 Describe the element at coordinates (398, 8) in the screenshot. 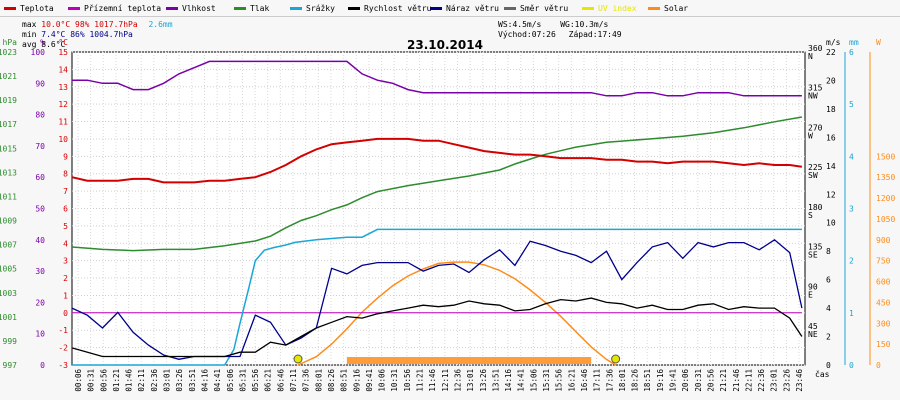

I see `legend-label: Rychlost větru` at that location.